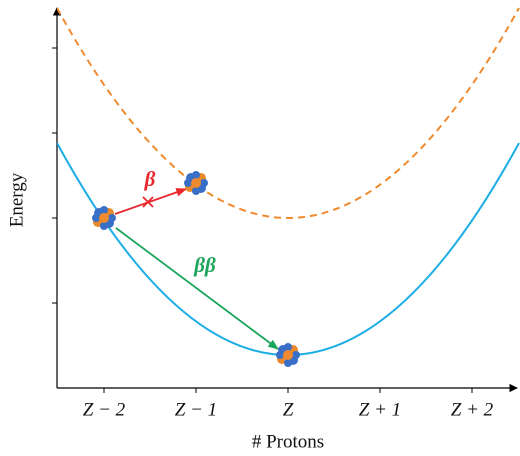  I want to click on beta-arrow, so click(151, 201).